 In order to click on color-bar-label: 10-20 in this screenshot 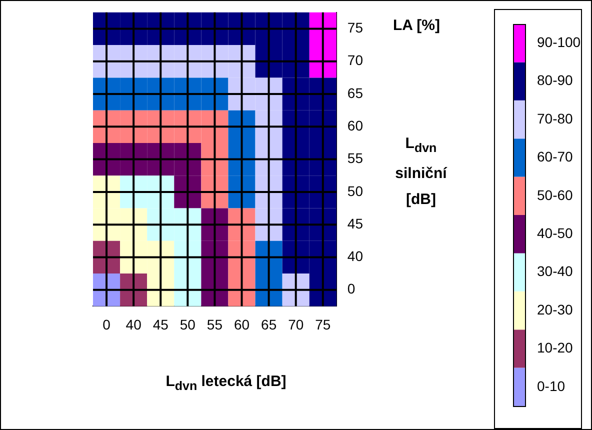, I will do `click(555, 348)`.